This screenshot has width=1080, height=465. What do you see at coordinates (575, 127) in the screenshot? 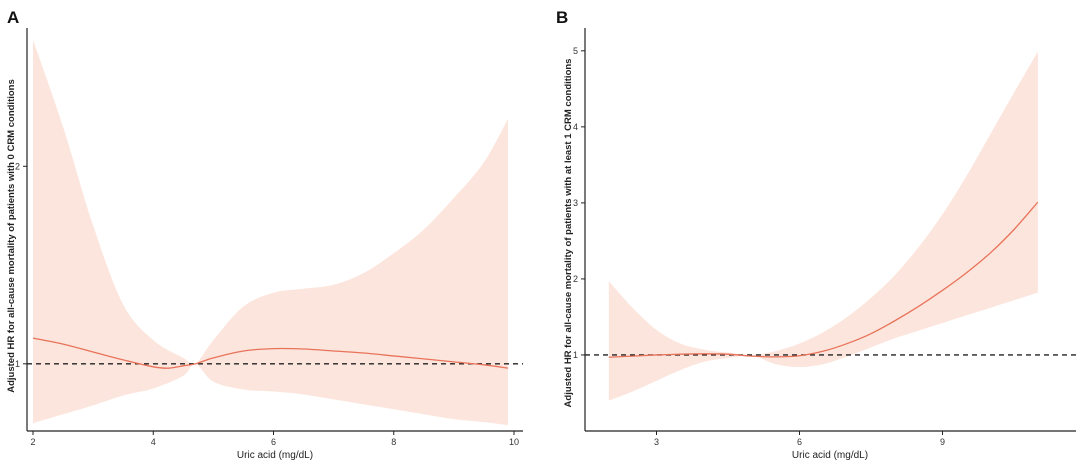
I see `panel-b-y-tick-label: 4` at bounding box center [575, 127].